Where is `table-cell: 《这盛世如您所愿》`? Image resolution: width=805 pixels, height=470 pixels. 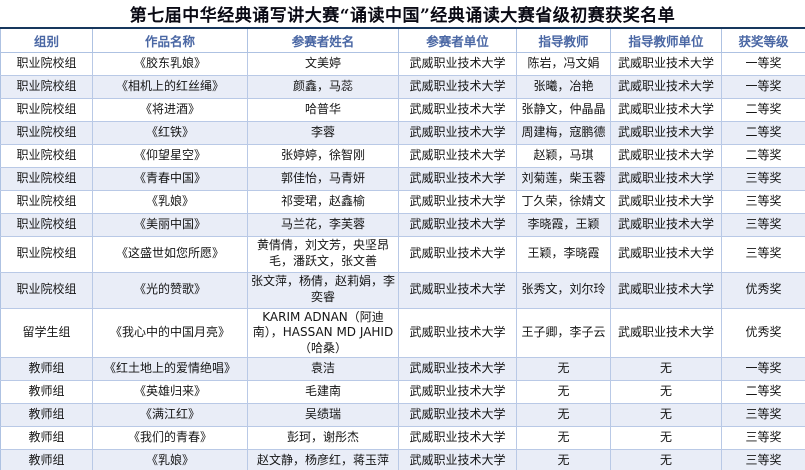
table-cell: 《这盛世如您所愿》 is located at coordinates (170, 254).